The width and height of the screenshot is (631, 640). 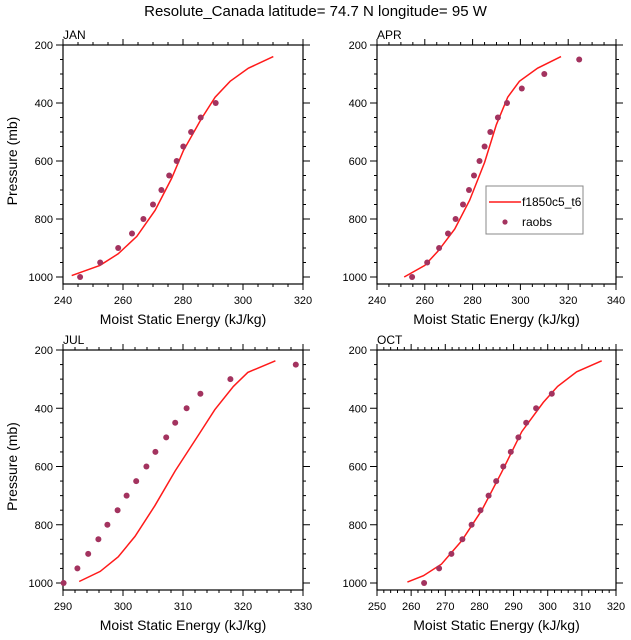 I want to click on x-tick-label: 340, so click(x=616, y=301).